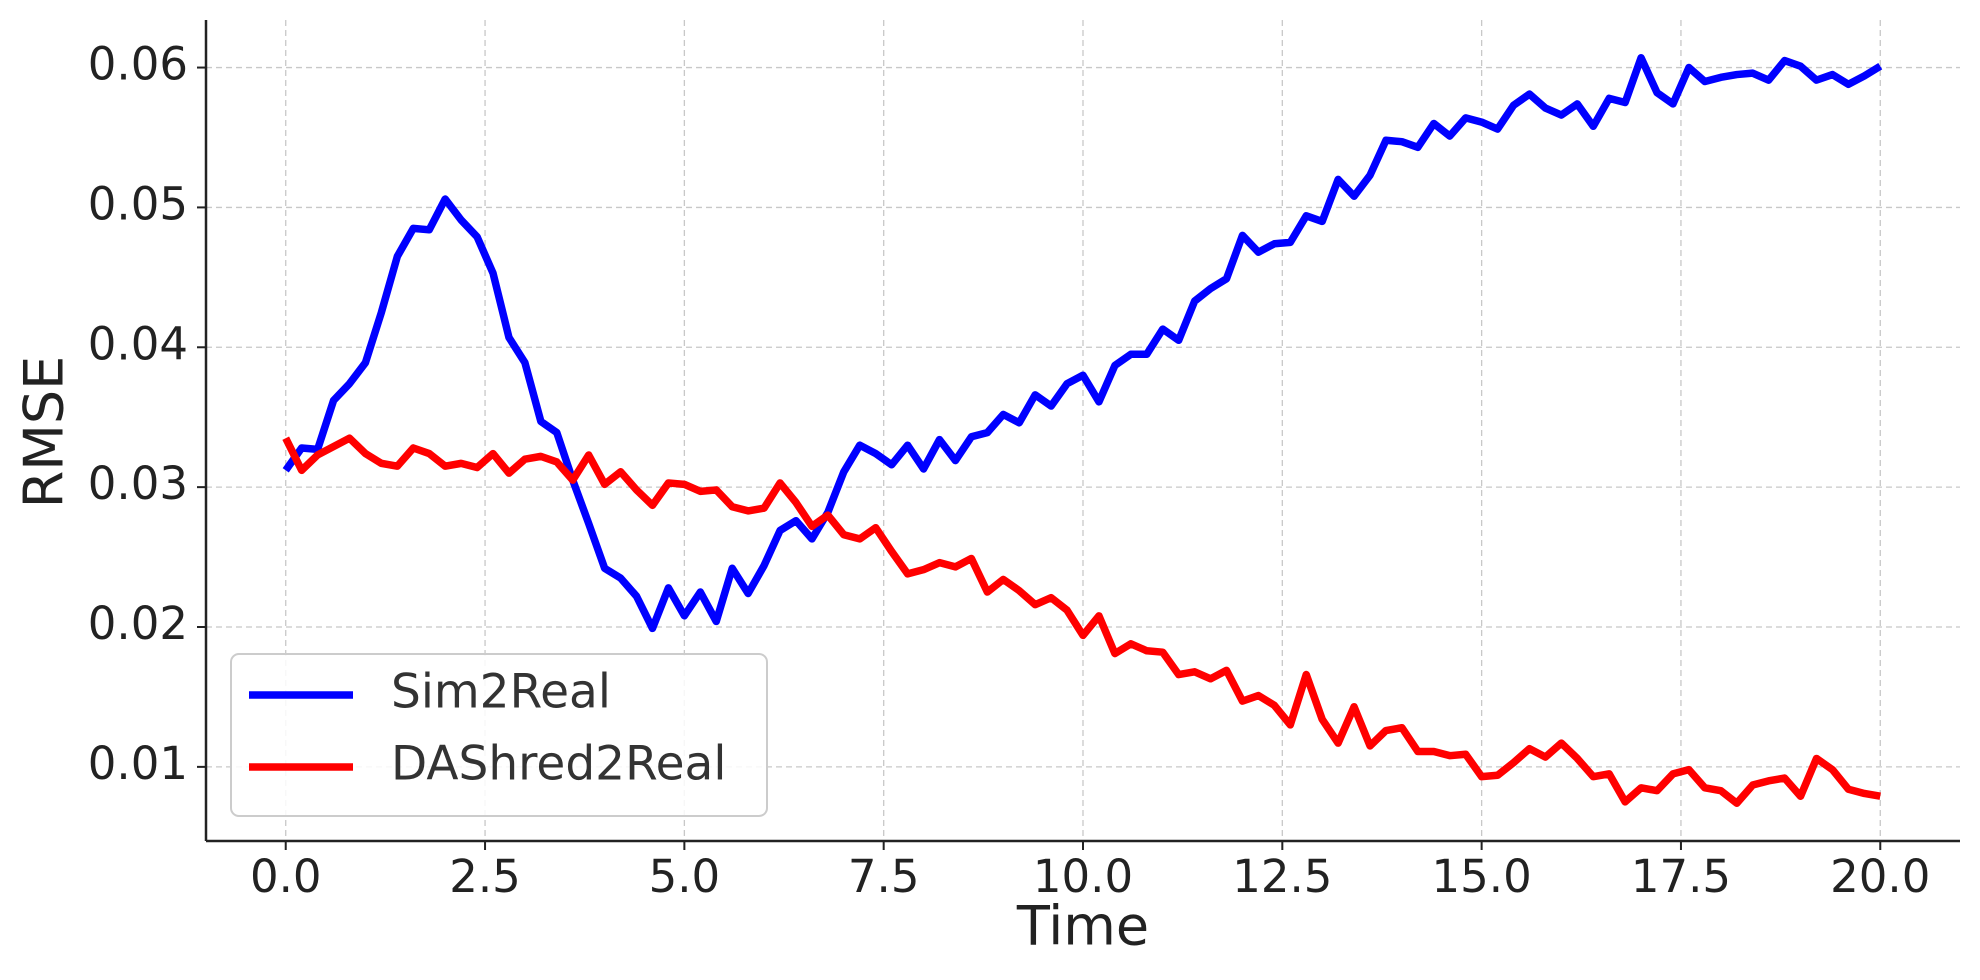 This screenshot has height=980, width=1980. I want to click on x-tick-label: 5.0, so click(685, 876).